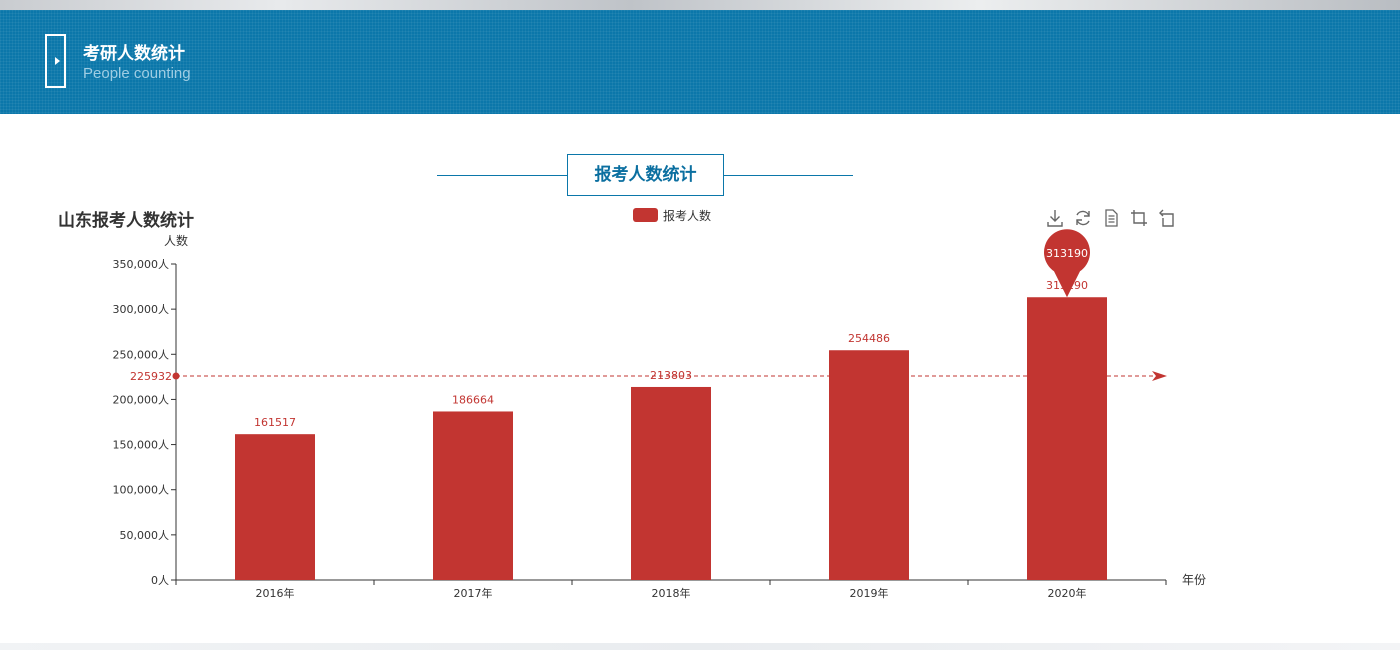 This screenshot has height=650, width=1400. What do you see at coordinates (671, 593) in the screenshot?
I see `x-tick-label: 2018年` at bounding box center [671, 593].